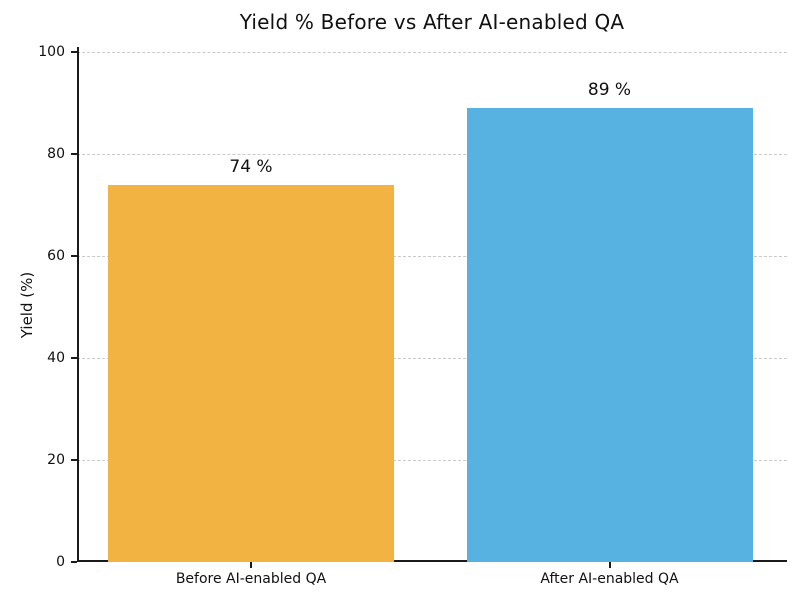 The height and width of the screenshot is (600, 800). What do you see at coordinates (609, 90) in the screenshot?
I see `bar-value-label-after: 89 %` at bounding box center [609, 90].